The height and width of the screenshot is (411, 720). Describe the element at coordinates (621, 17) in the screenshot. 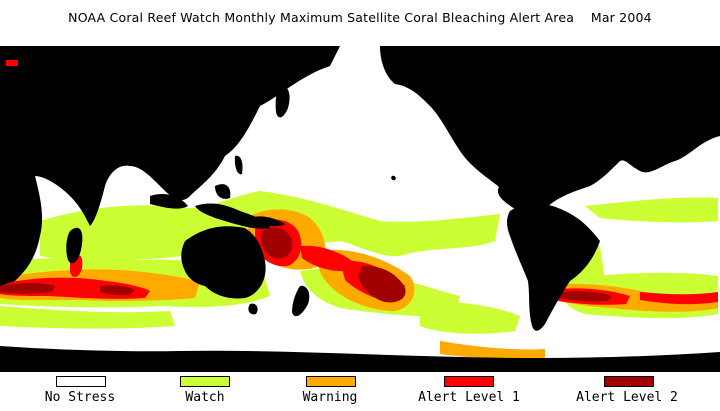

I see `title-date: Mar 2004` at that location.